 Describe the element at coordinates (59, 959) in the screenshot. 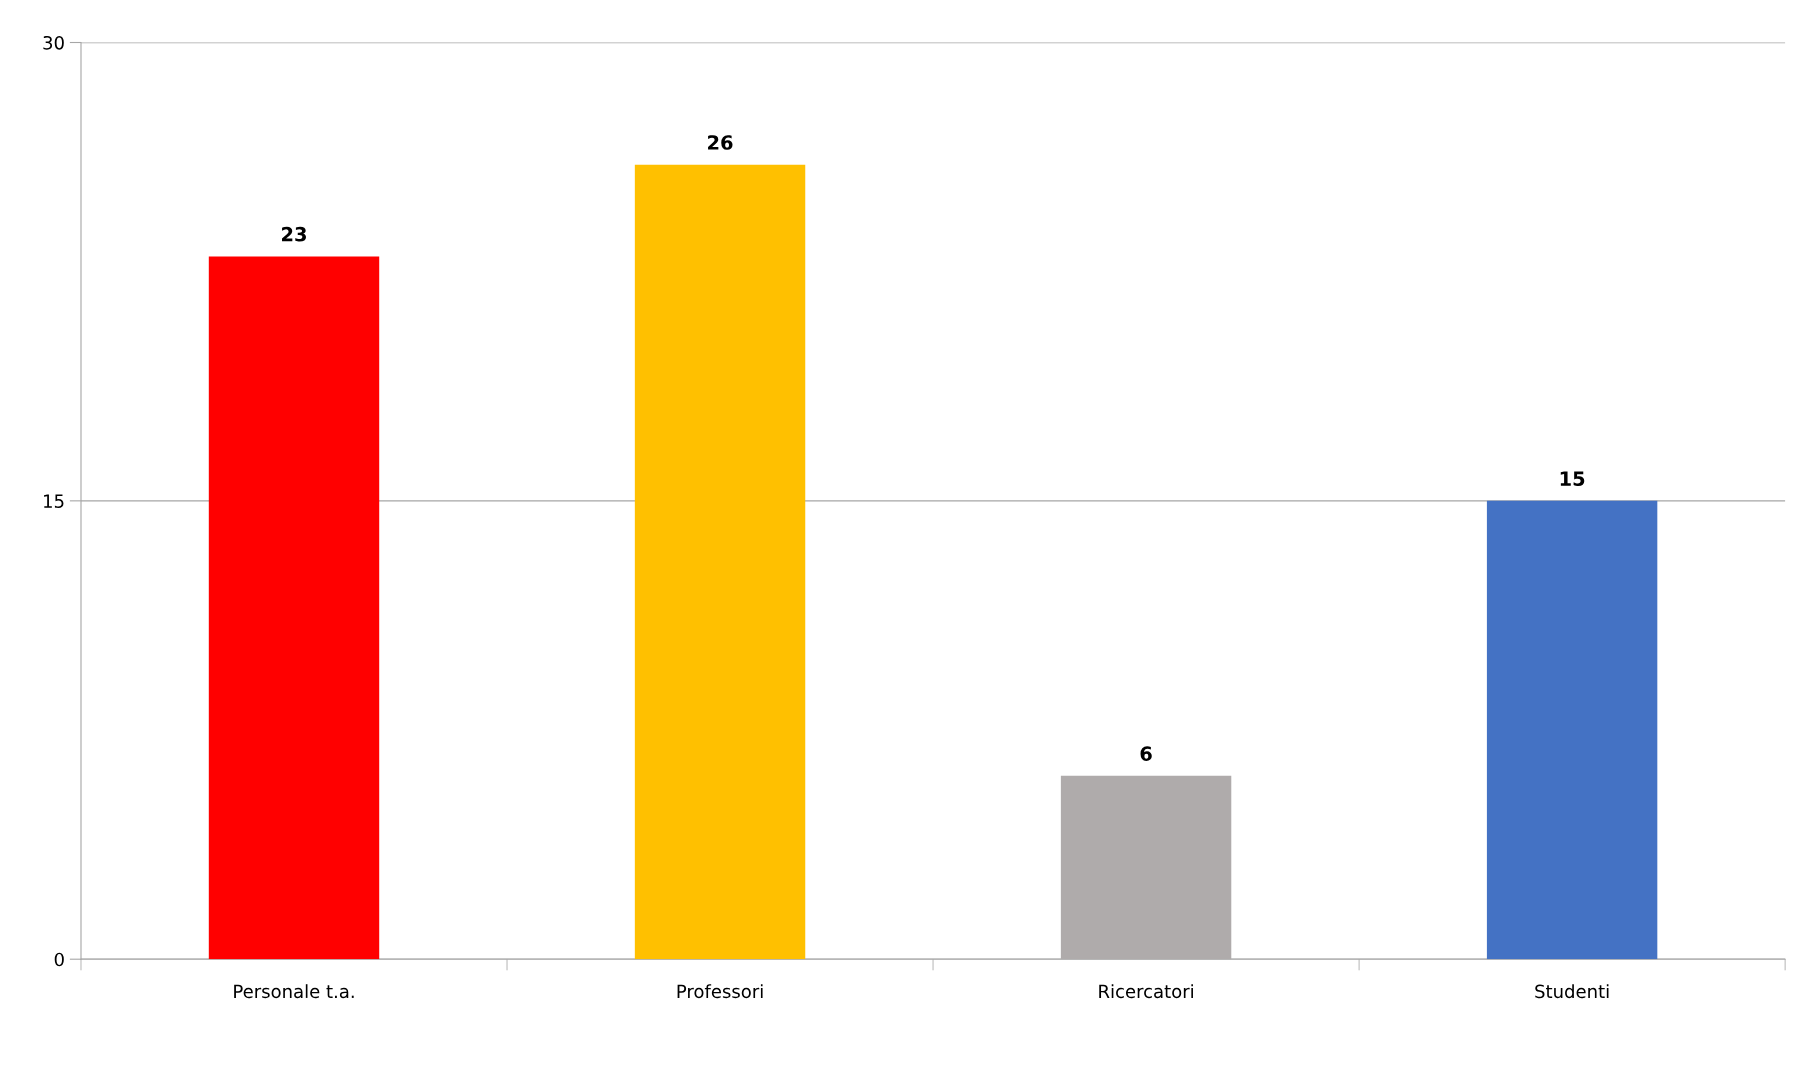

I see `y-tick-label: 0` at that location.